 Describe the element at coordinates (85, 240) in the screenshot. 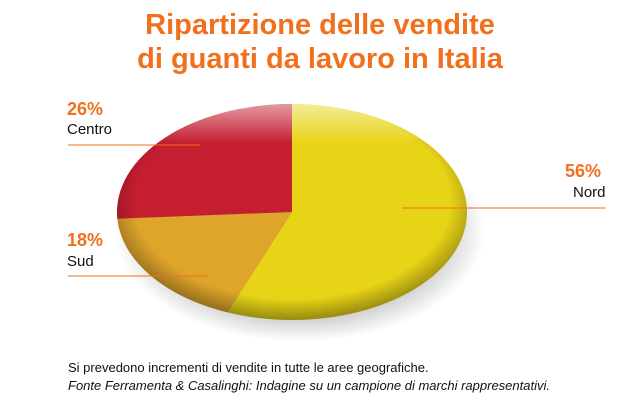

I see `value-label-sud: 18%` at that location.